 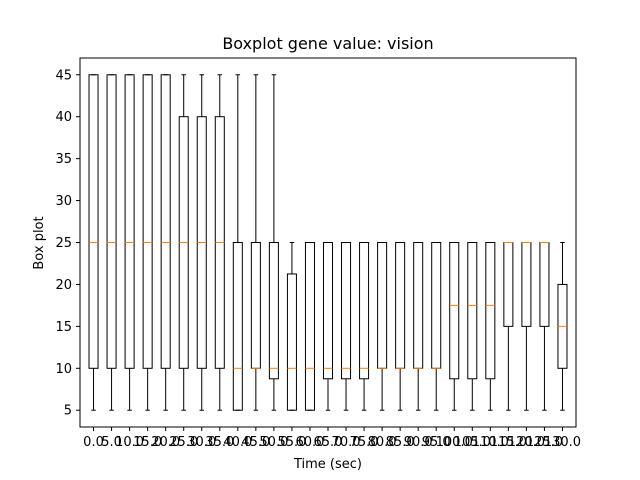 What do you see at coordinates (382, 326) in the screenshot?
I see `box-80.0` at bounding box center [382, 326].